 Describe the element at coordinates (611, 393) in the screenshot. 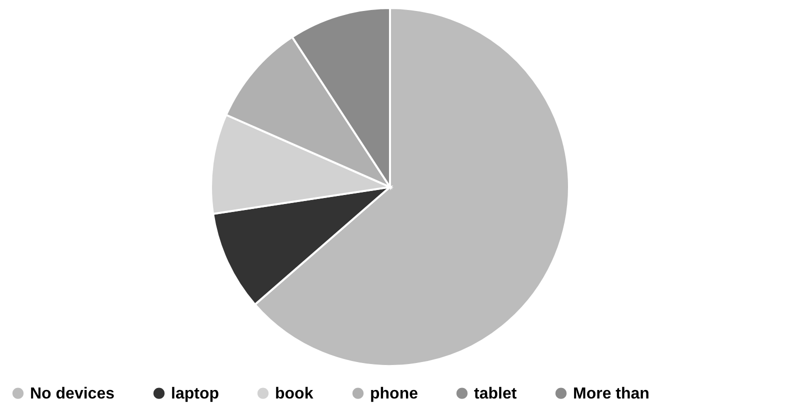

I see `legend-label: More than` at that location.